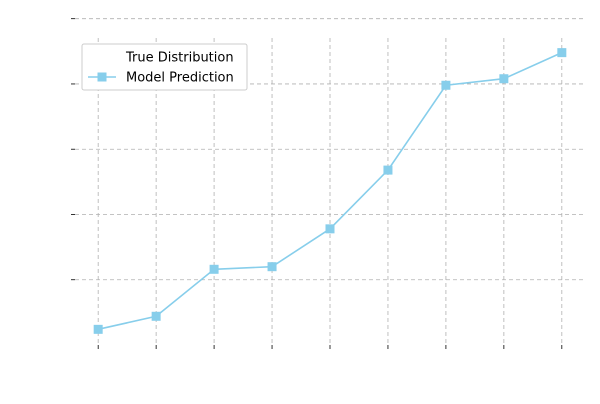  I want to click on legend-entry-model-prediction: Model Prediction, so click(161, 78).